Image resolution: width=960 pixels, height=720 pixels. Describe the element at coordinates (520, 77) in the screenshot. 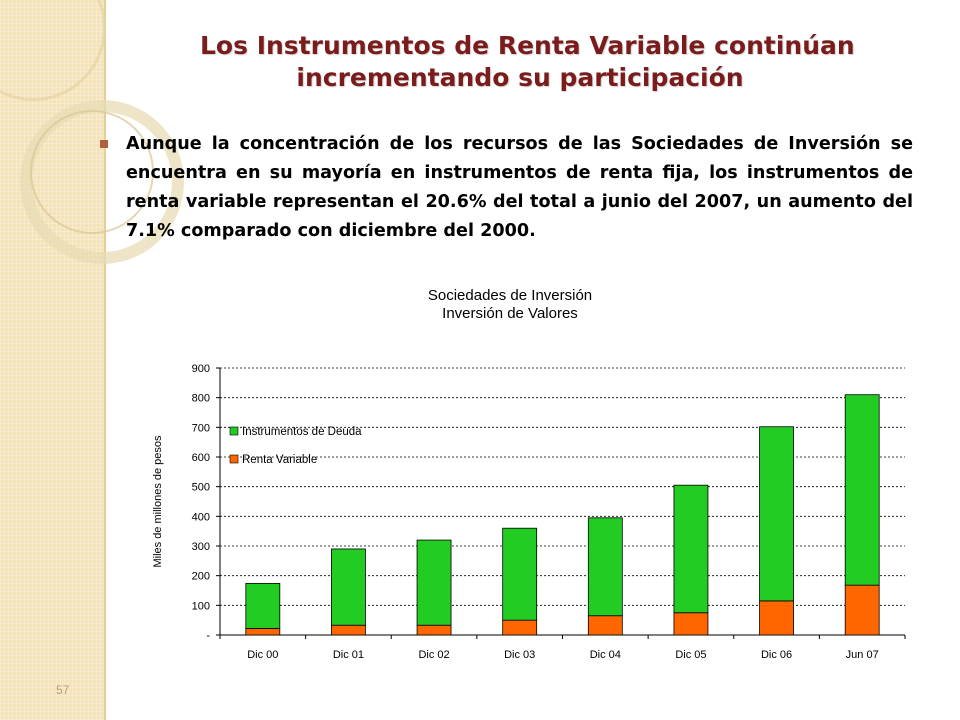

I see `slide-title-line-2: incrementando su participación` at that location.